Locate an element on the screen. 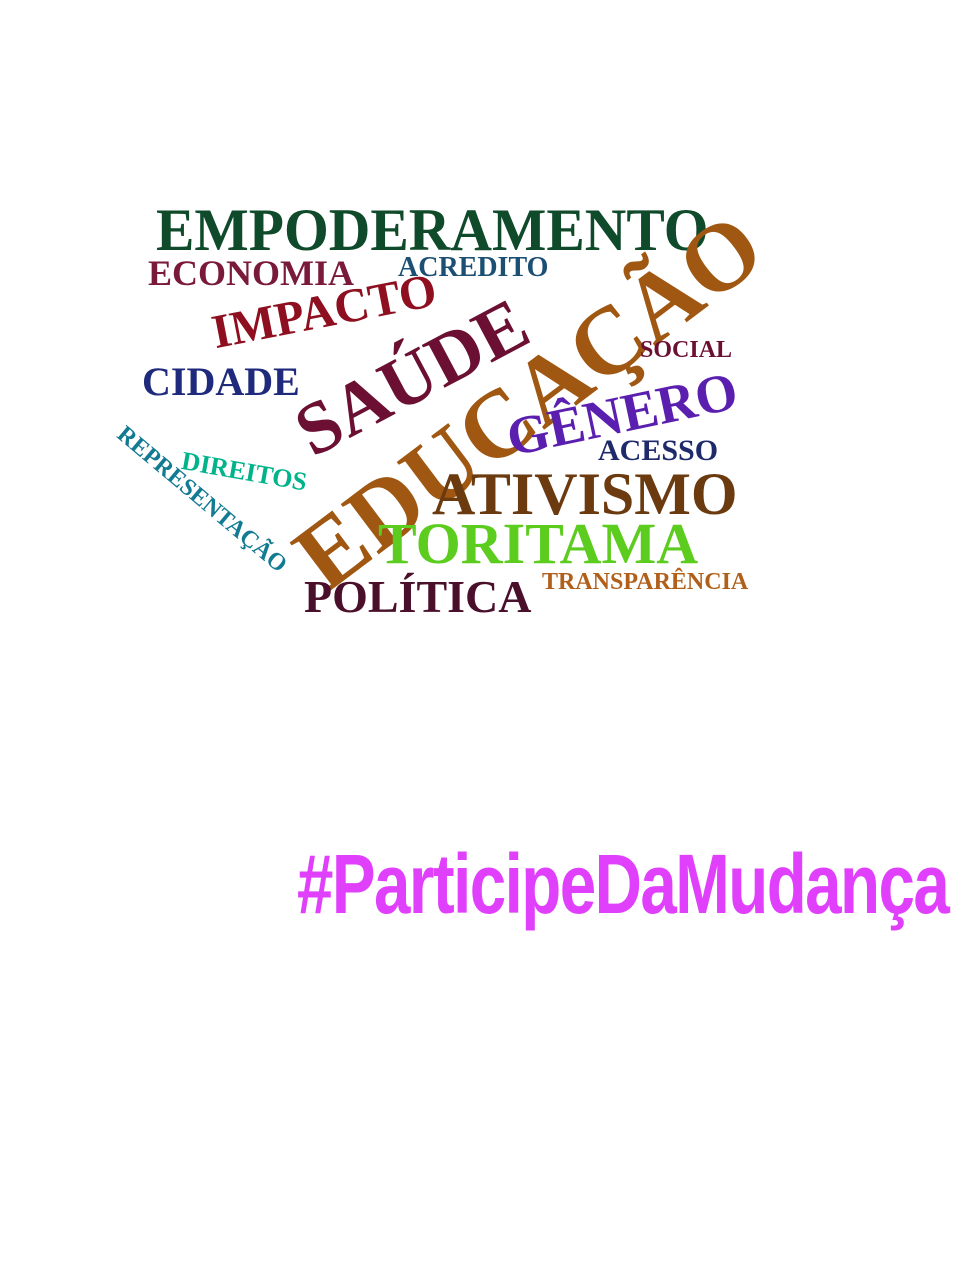 The image size is (960, 1280). word-economia: ECONOMIA is located at coordinates (251, 273).